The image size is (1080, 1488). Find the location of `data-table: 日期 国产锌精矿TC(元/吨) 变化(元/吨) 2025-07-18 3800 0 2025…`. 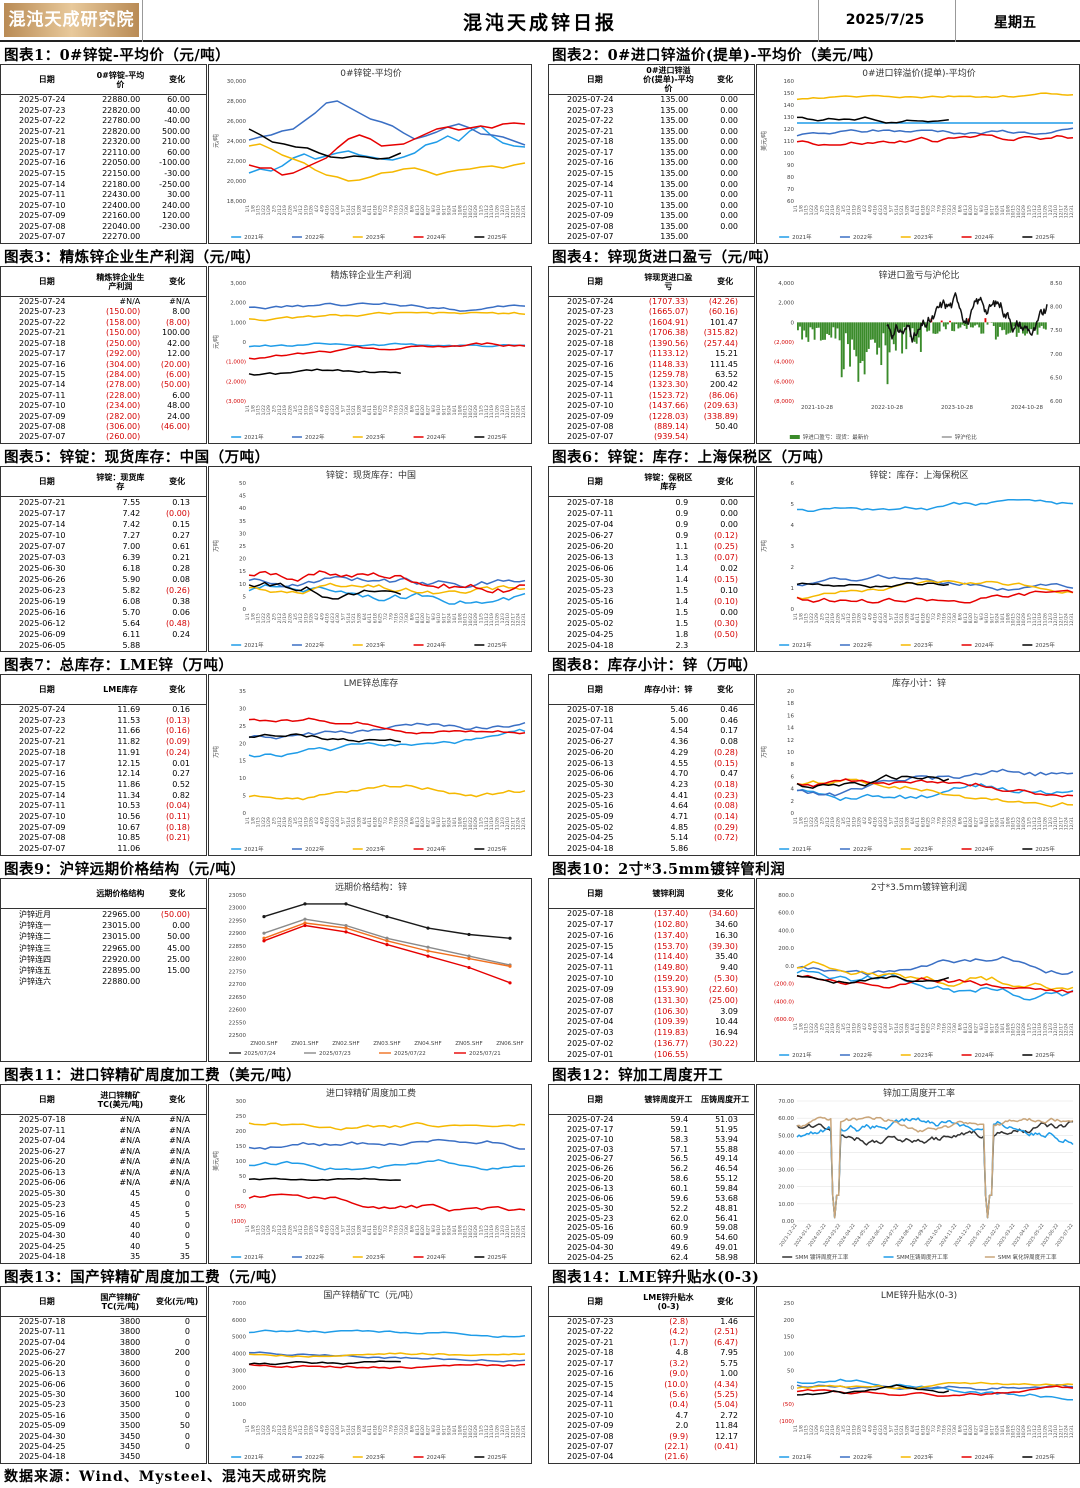

data-table: 日期 国产锌精矿TC(元/吨) 变化(元/吨) 2025-07-18 3800 0 2025… is located at coordinates (103, 1375).